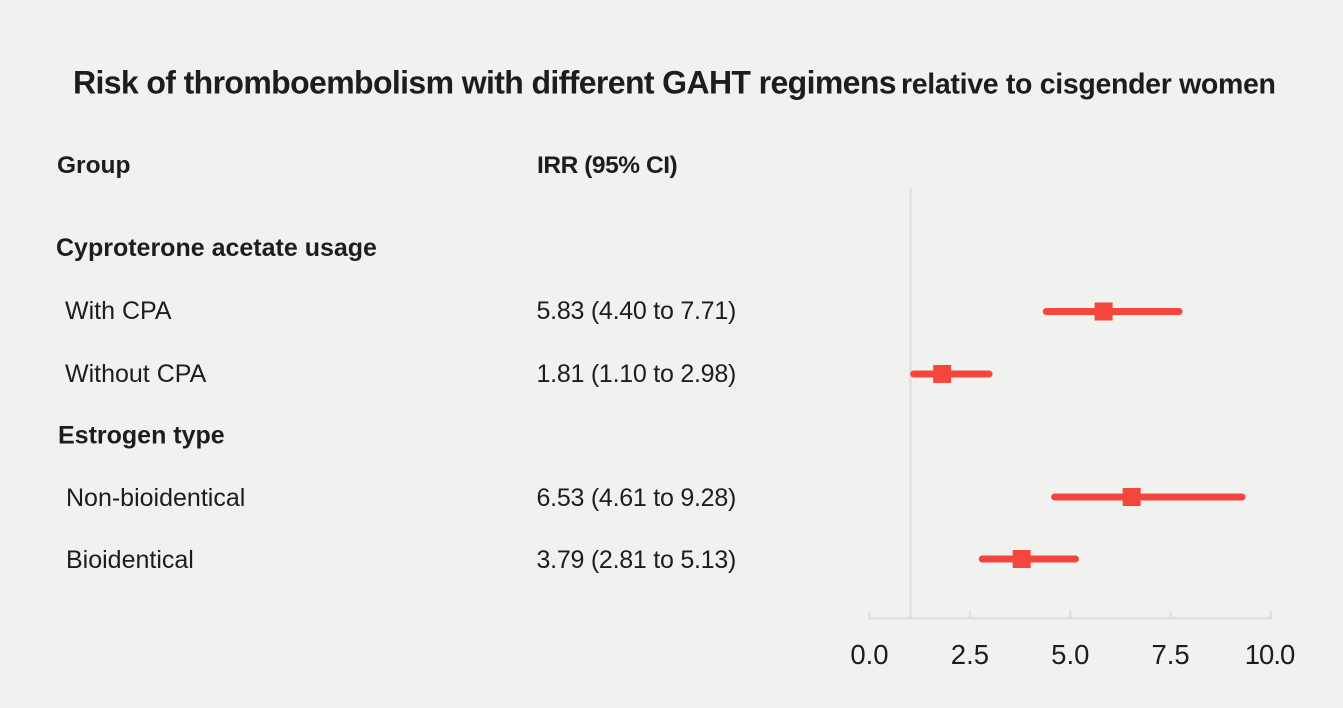  I want to click on svg-text: Cyproterone acetate usage, so click(216, 248).